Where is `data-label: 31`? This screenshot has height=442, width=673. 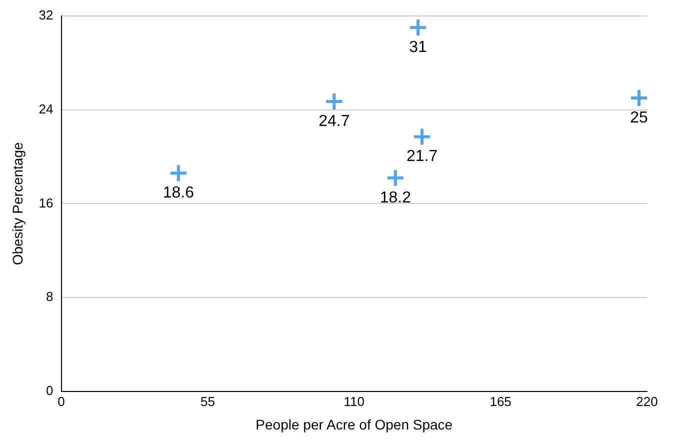 data-label: 31 is located at coordinates (418, 47).